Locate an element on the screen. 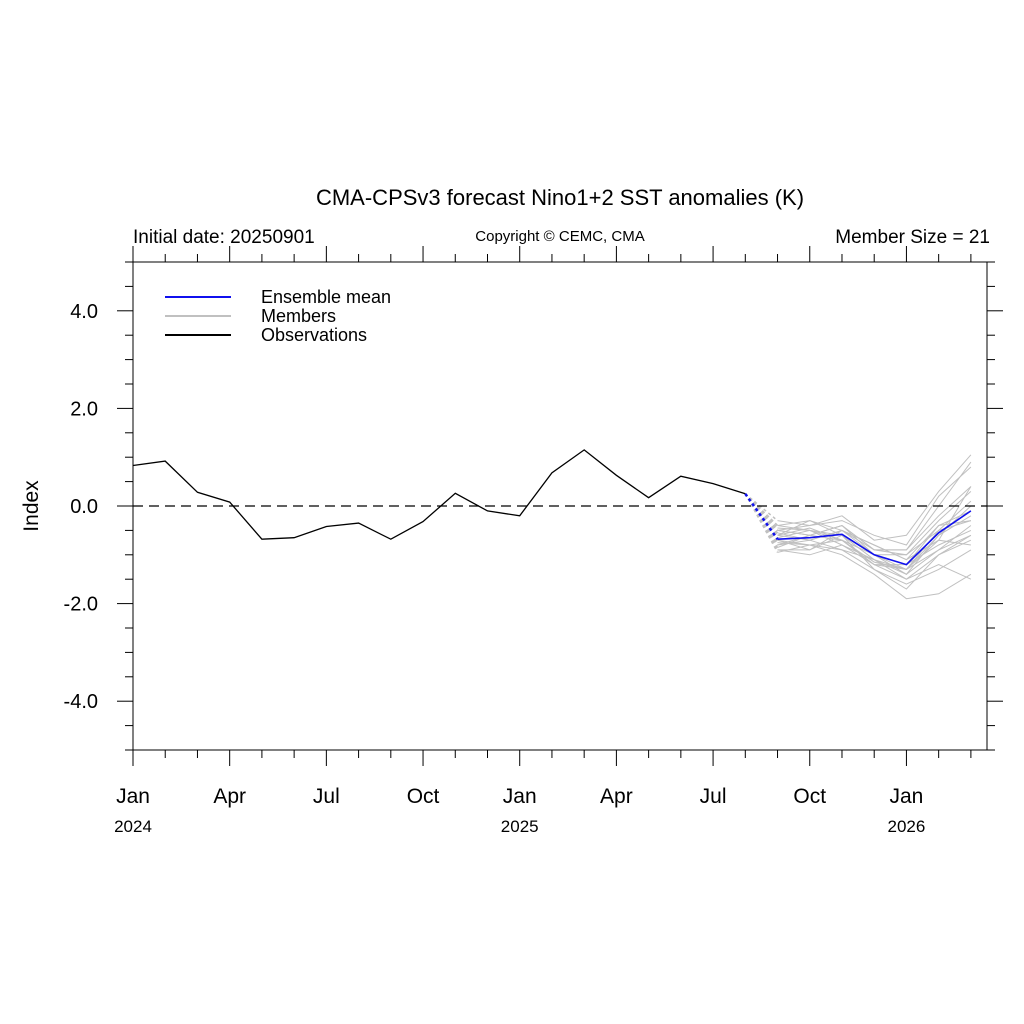  x-tick-year-label: 2026 is located at coordinates (907, 826).